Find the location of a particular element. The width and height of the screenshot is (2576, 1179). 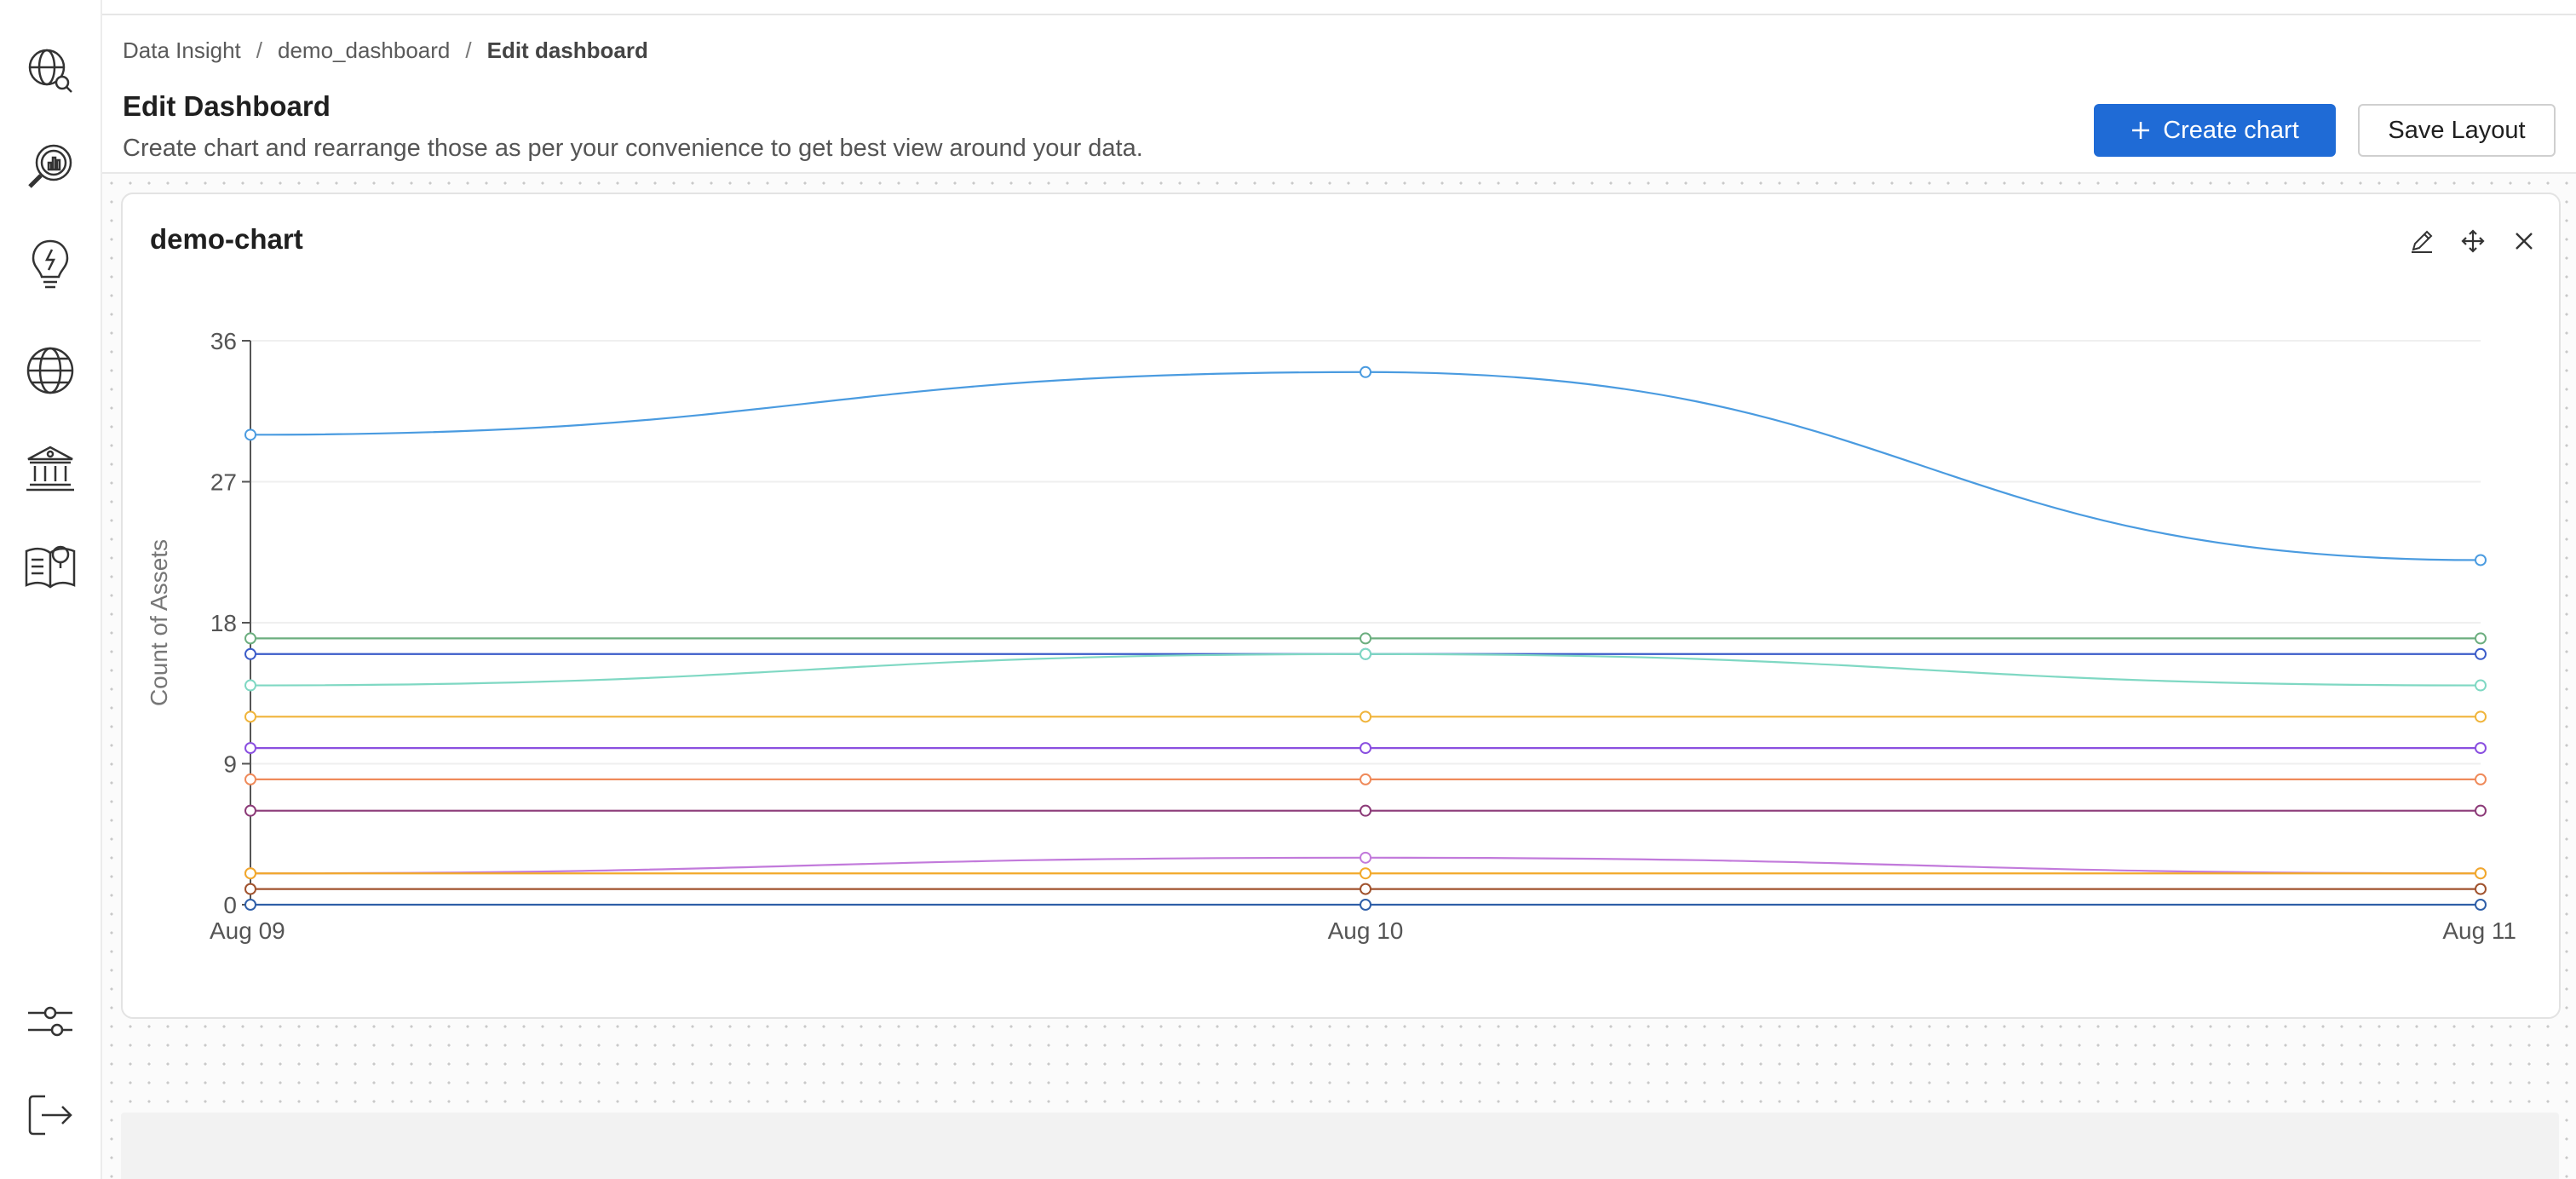

lightbulb-icon is located at coordinates (51, 264).